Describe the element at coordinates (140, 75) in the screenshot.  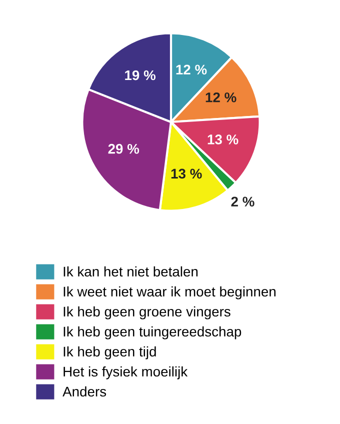
I see `data-label: 19 %` at that location.